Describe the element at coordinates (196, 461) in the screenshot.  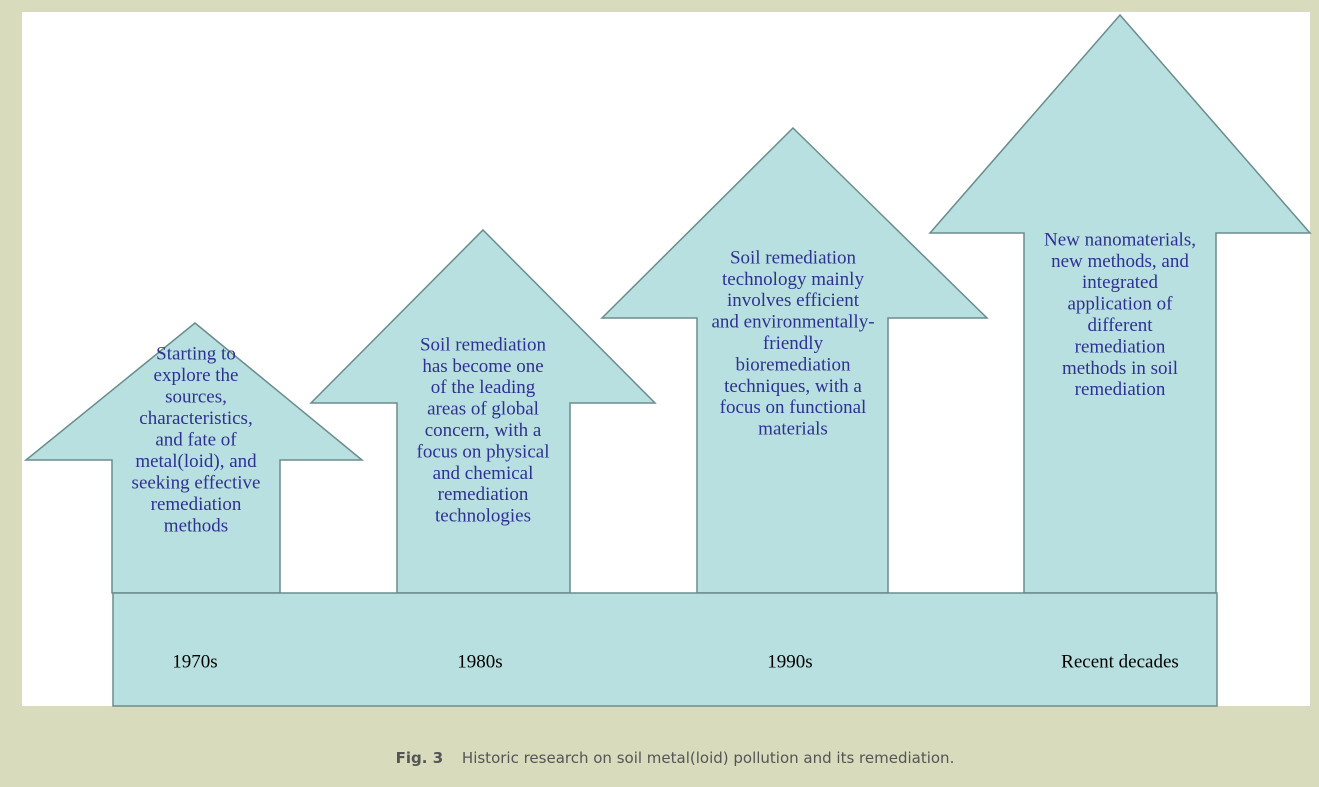
I see `stage-text: metal(loid), and` at that location.